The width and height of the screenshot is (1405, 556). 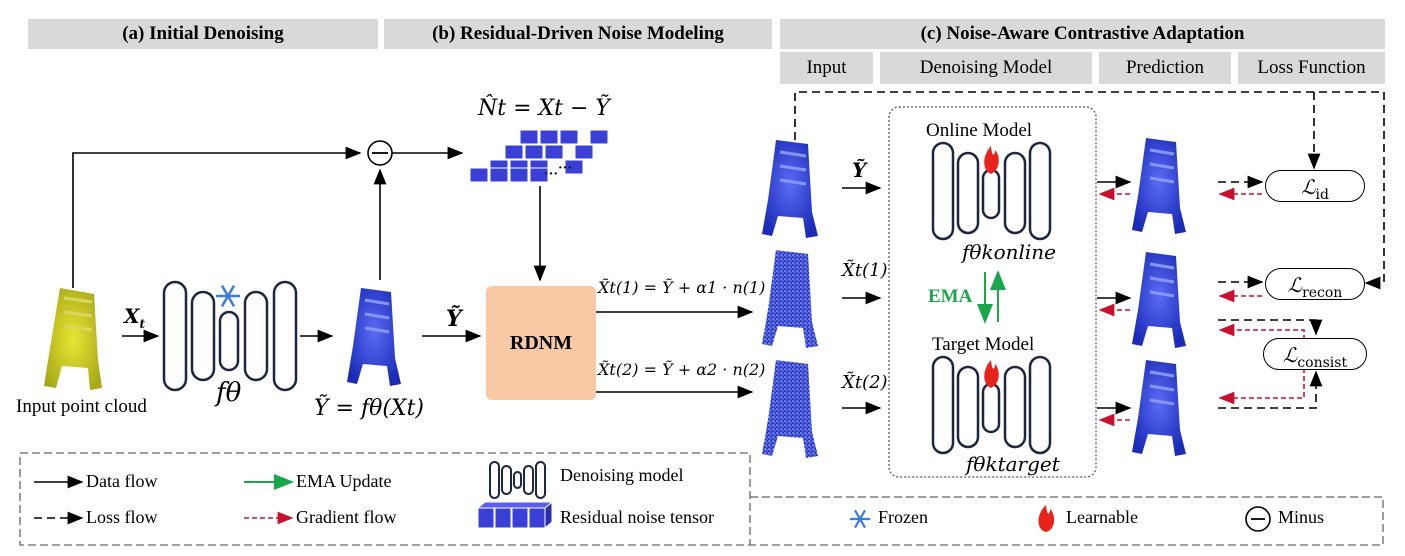 I want to click on subheader-loss-function: Loss Function, so click(x=1311, y=68).